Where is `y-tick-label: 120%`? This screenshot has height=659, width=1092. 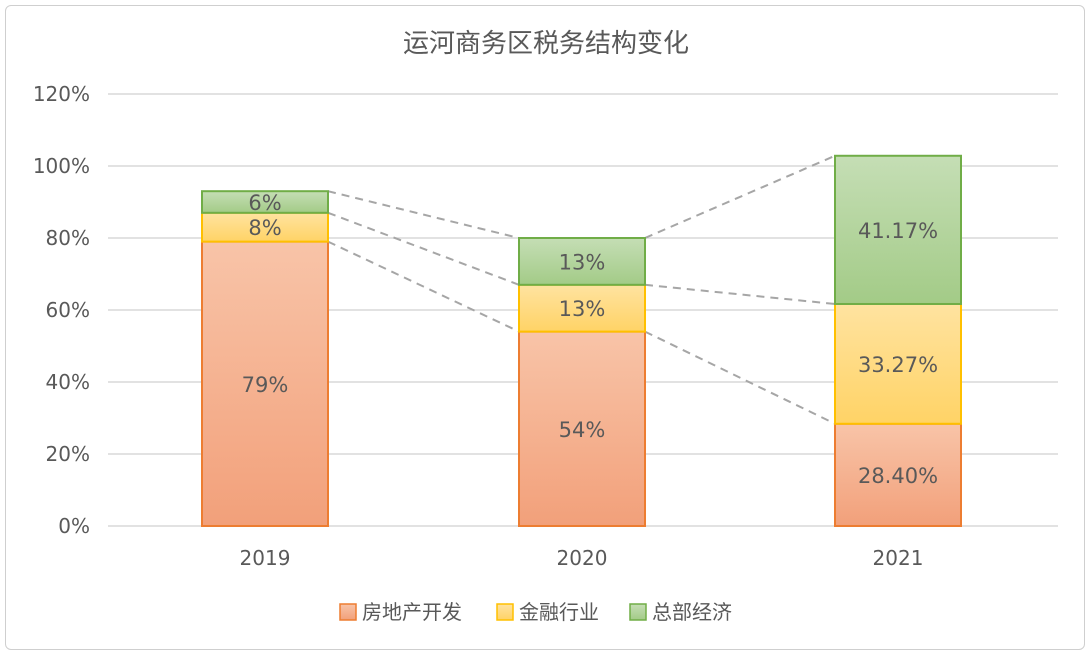 y-tick-label: 120% is located at coordinates (61, 94).